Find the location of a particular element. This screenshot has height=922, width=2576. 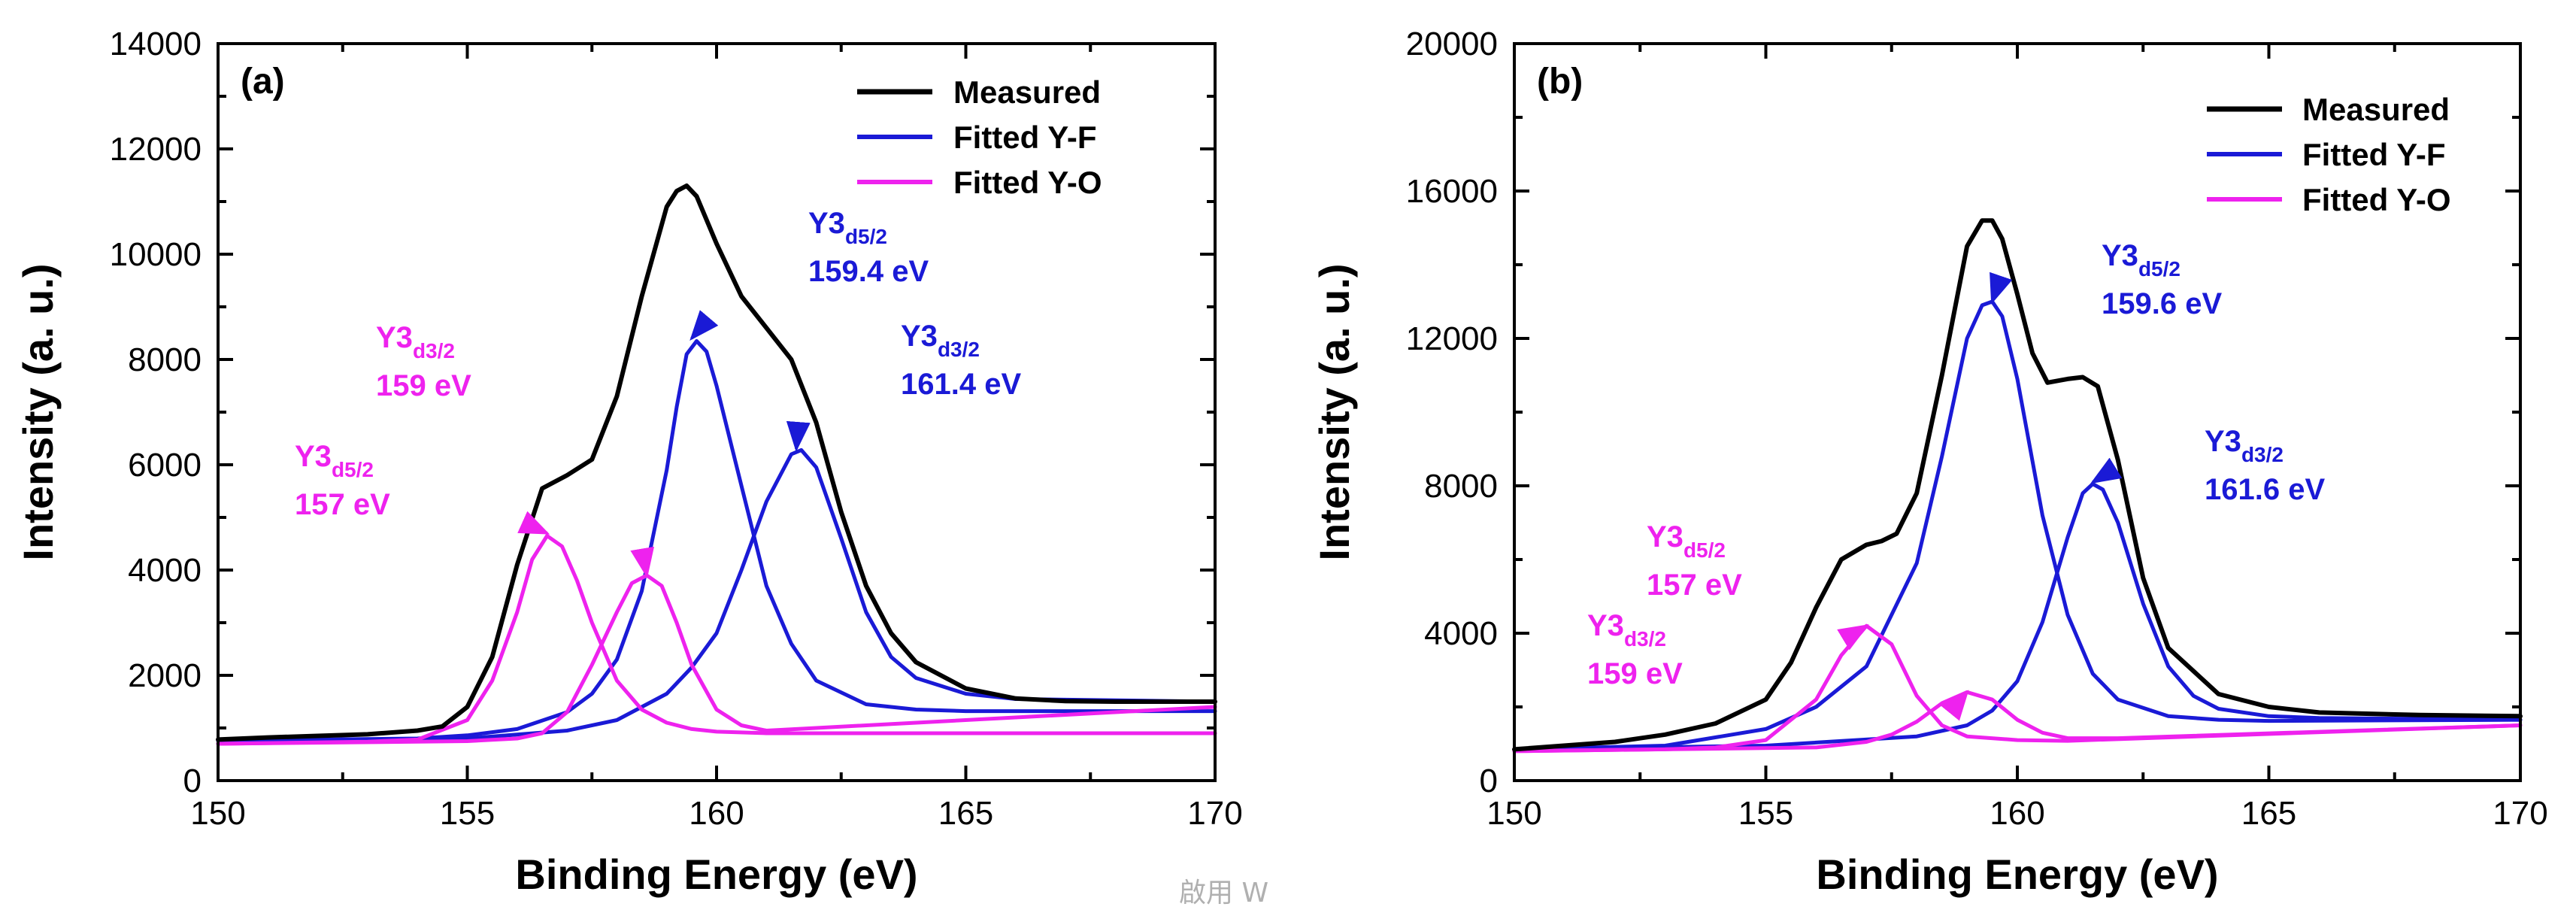

peak-annotation-value: 159.4 eV is located at coordinates (868, 271).